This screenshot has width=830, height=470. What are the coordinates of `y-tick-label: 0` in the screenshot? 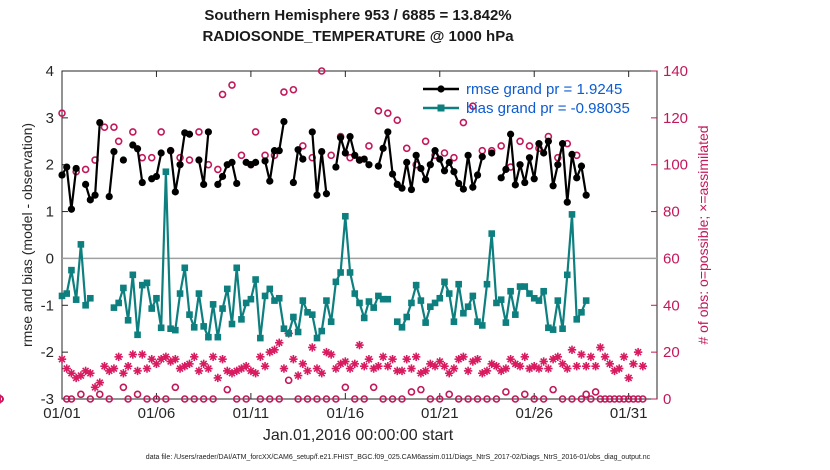 It's located at (50, 258).